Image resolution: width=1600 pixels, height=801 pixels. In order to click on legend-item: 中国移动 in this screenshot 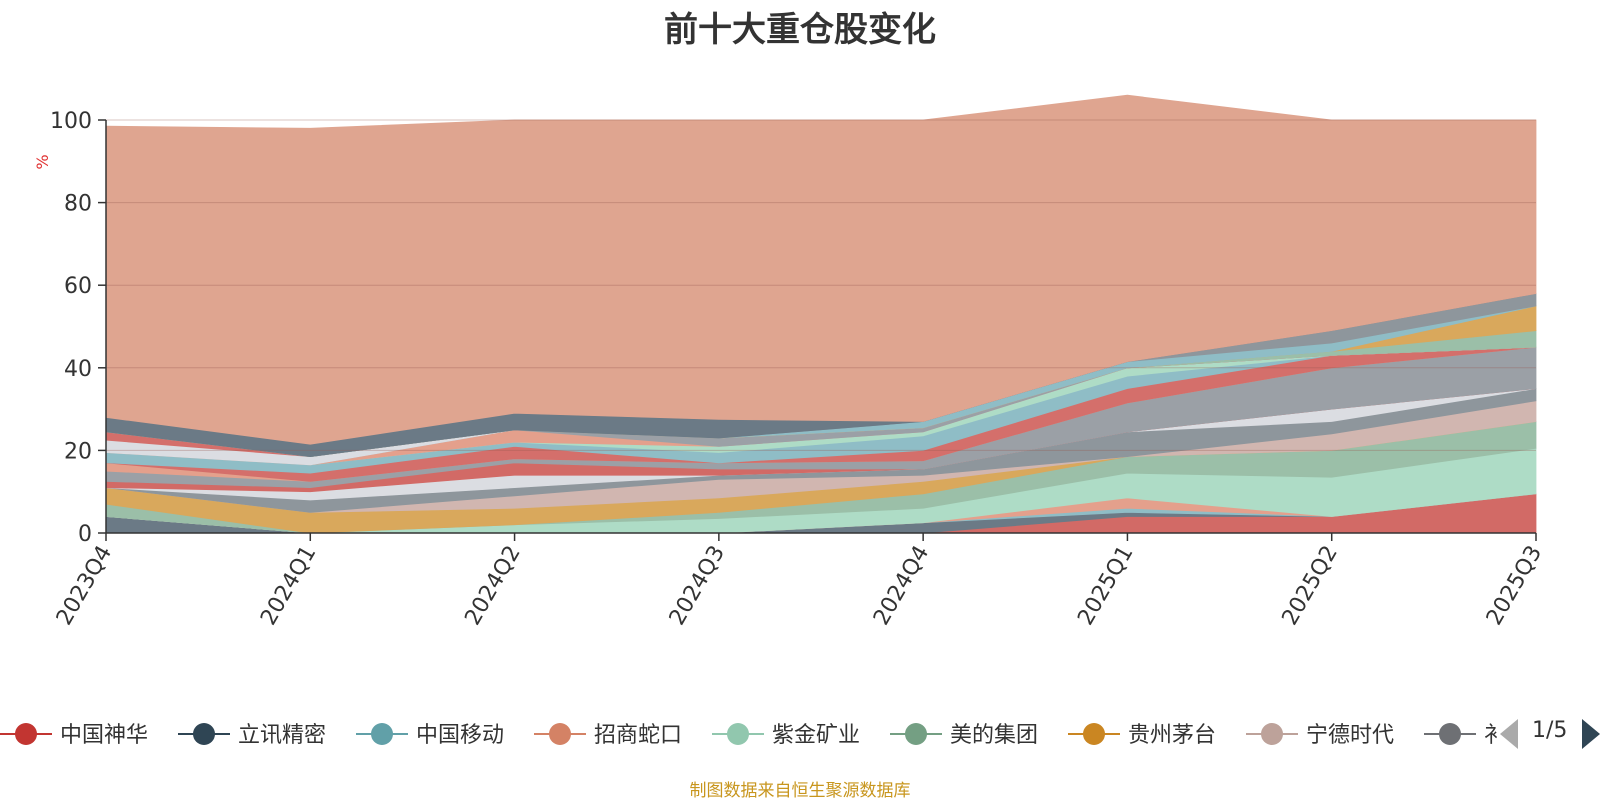, I will do `click(430, 735)`.